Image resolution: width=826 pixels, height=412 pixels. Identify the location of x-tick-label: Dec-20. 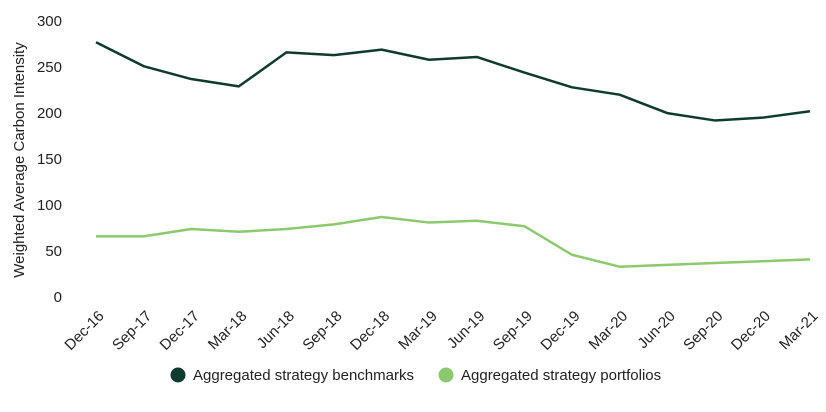
(751, 331).